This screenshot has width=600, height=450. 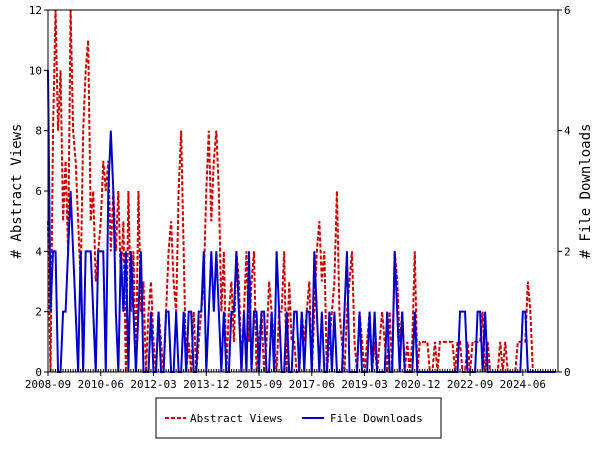 I want to click on x-tick-label: 2017-06, so click(x=312, y=384).